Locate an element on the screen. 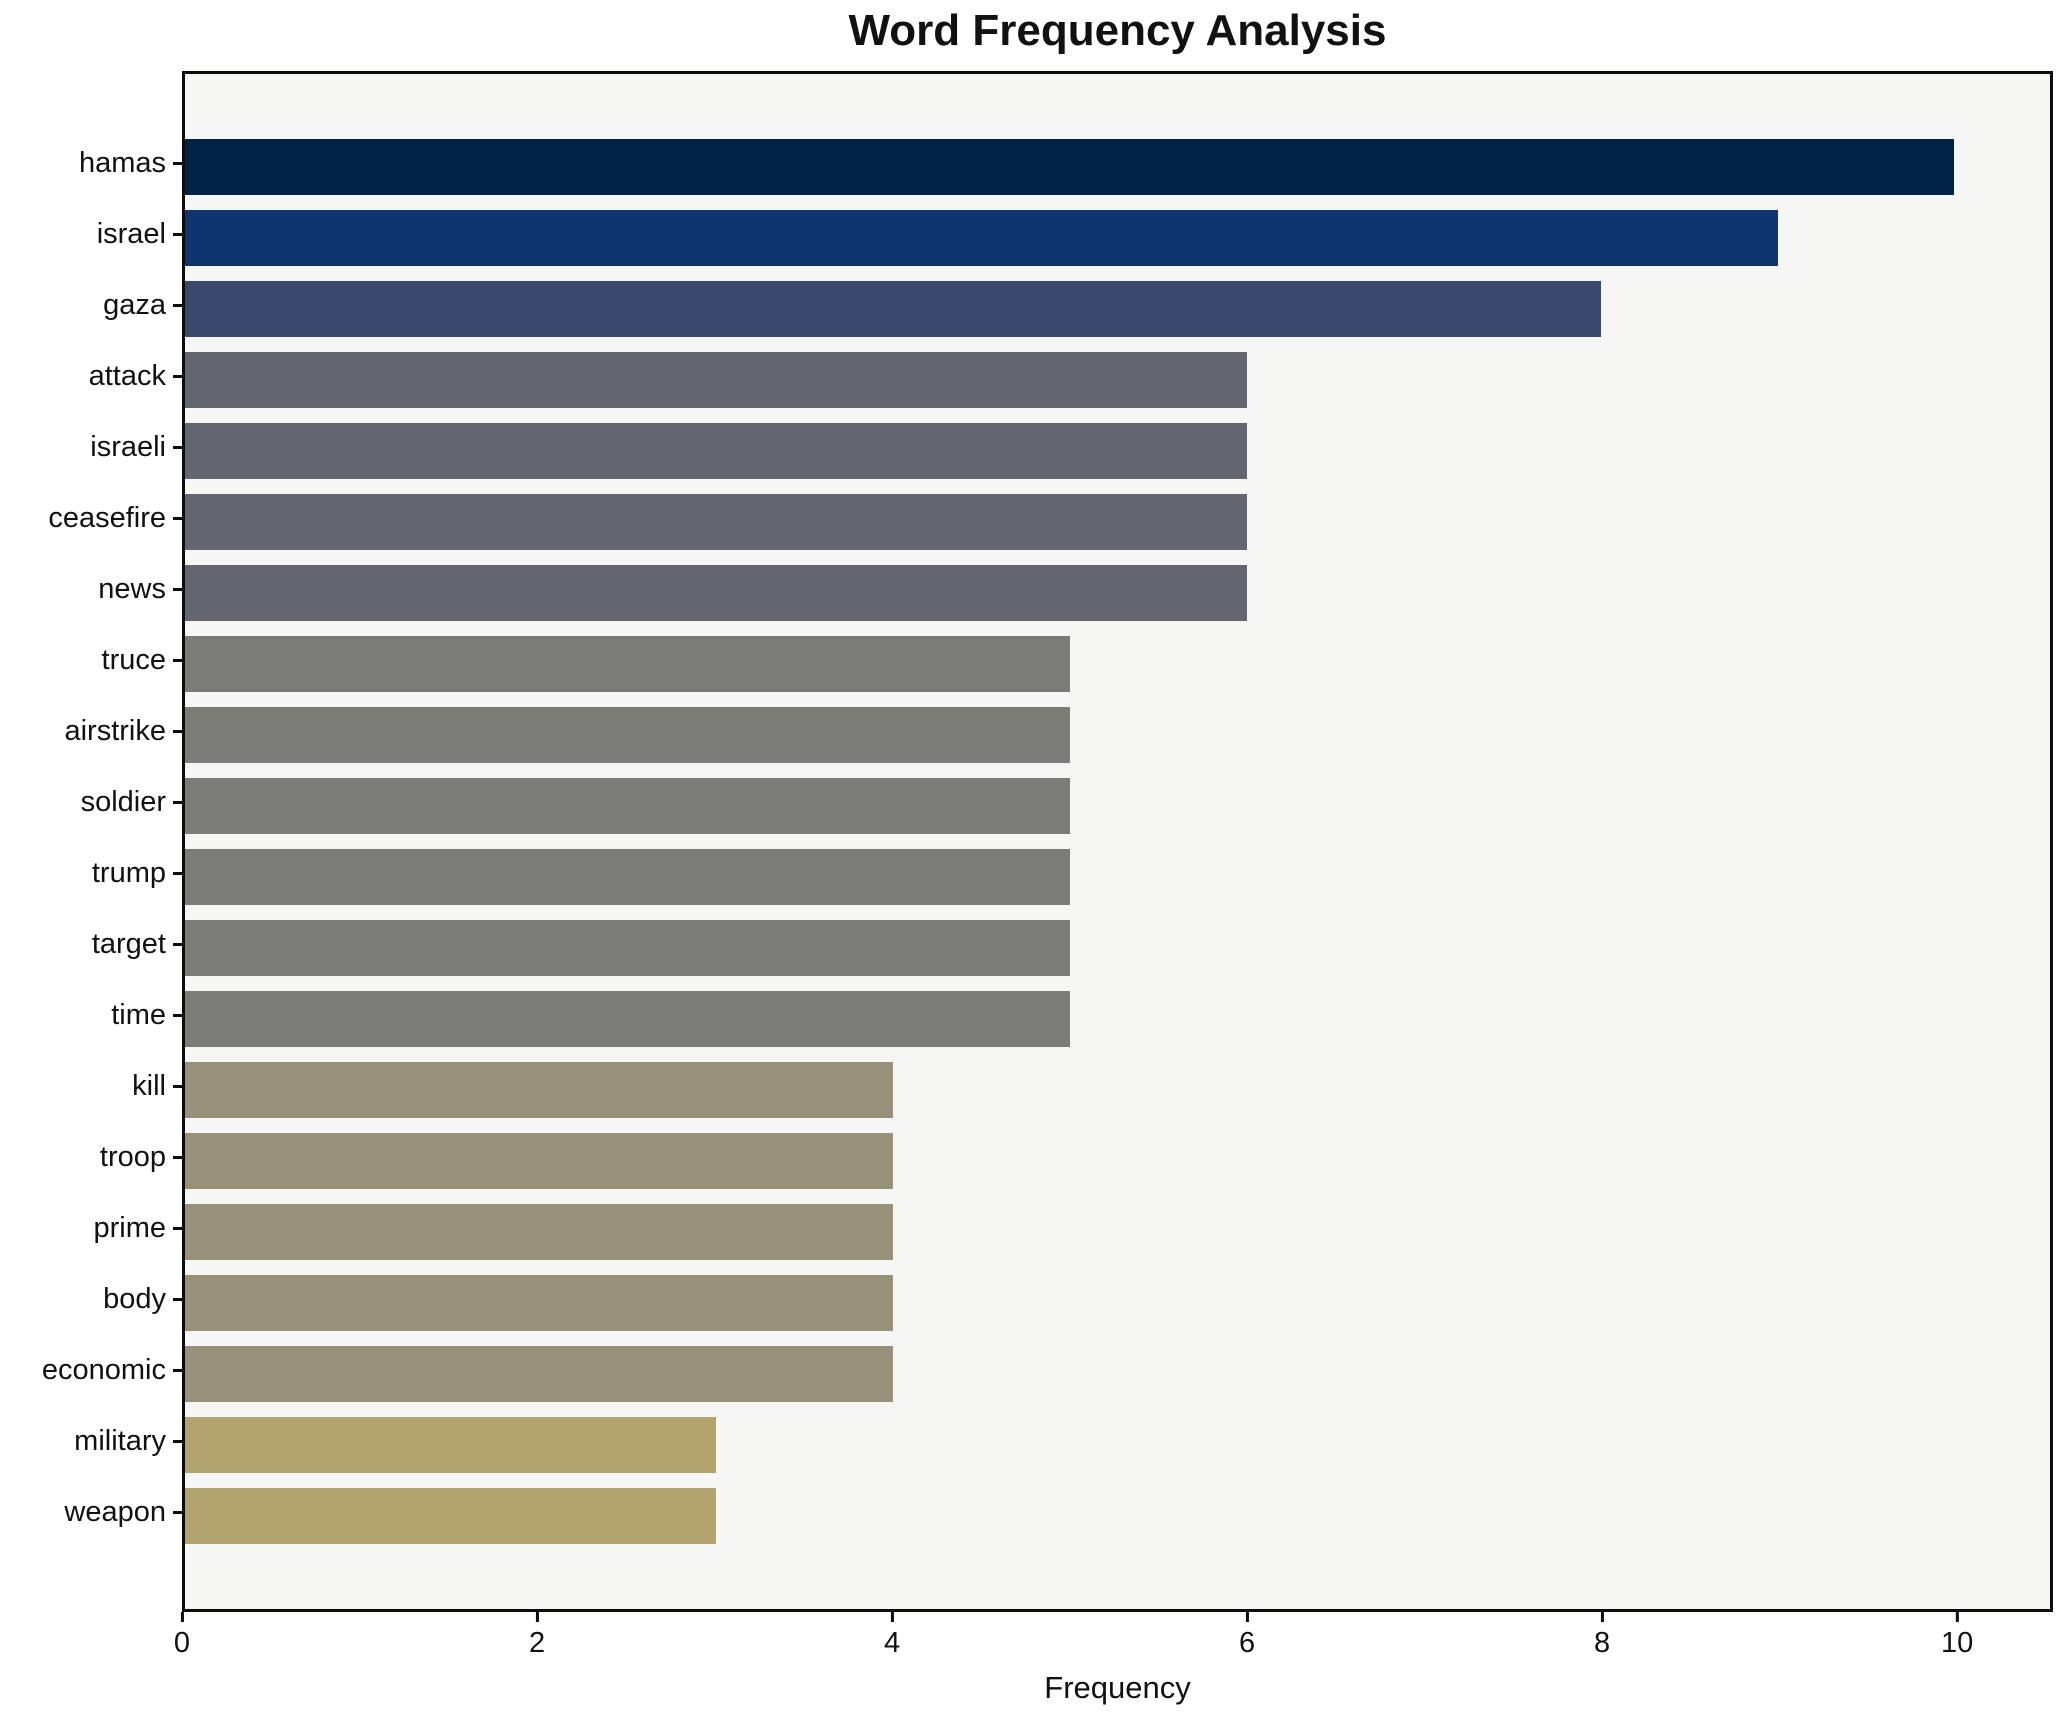 The width and height of the screenshot is (2062, 1722). y-axis-label: body is located at coordinates (134, 1299).